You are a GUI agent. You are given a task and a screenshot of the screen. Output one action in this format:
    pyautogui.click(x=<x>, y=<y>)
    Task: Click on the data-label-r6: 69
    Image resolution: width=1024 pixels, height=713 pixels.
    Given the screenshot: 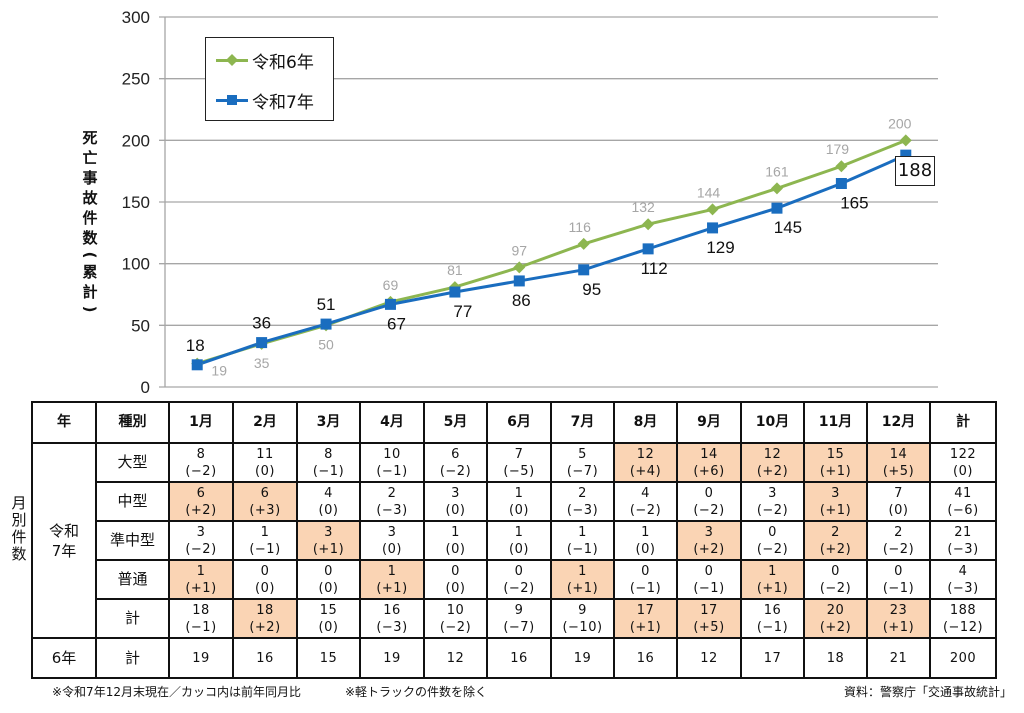 What is the action you would take?
    pyautogui.click(x=391, y=285)
    